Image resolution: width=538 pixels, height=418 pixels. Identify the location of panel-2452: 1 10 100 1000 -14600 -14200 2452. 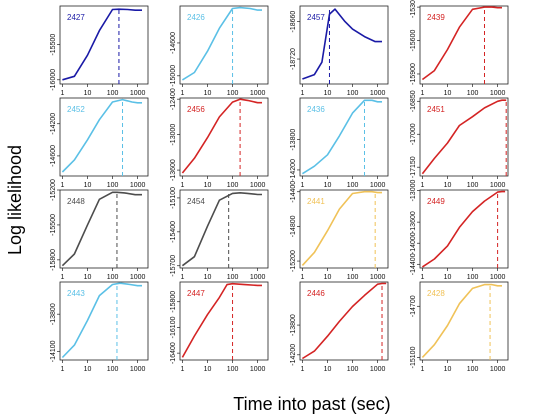
(99, 143).